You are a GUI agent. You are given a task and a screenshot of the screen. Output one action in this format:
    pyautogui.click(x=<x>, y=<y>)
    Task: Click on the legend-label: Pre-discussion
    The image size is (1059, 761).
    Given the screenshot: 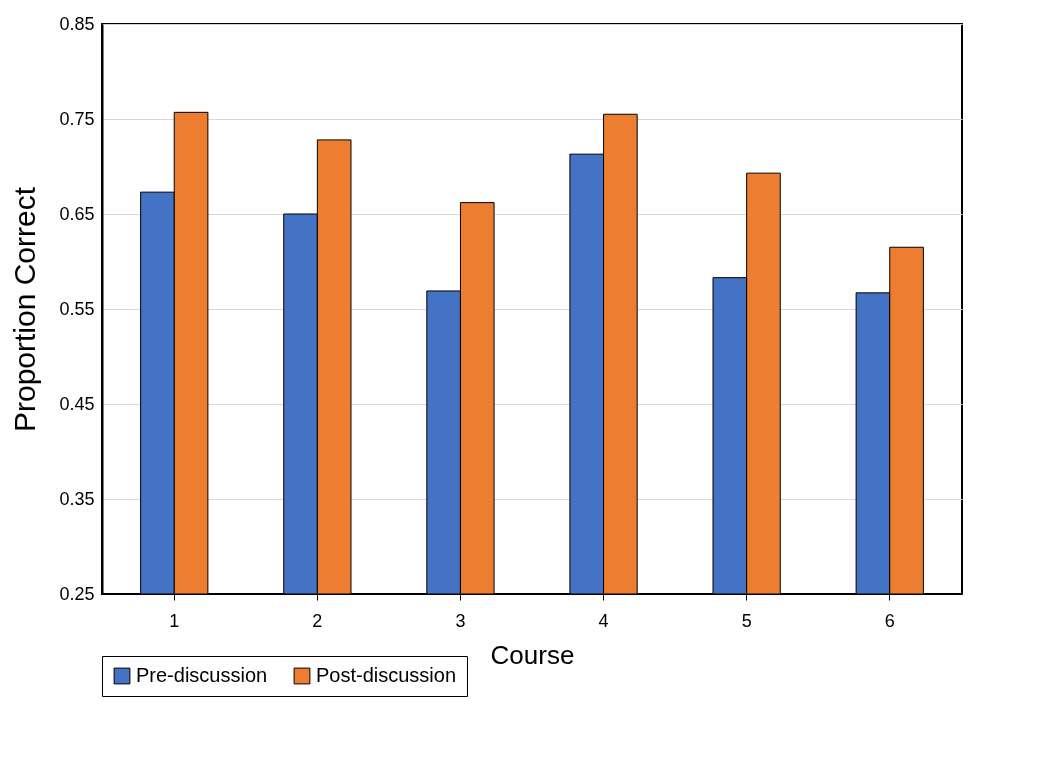 What is the action you would take?
    pyautogui.click(x=202, y=675)
    